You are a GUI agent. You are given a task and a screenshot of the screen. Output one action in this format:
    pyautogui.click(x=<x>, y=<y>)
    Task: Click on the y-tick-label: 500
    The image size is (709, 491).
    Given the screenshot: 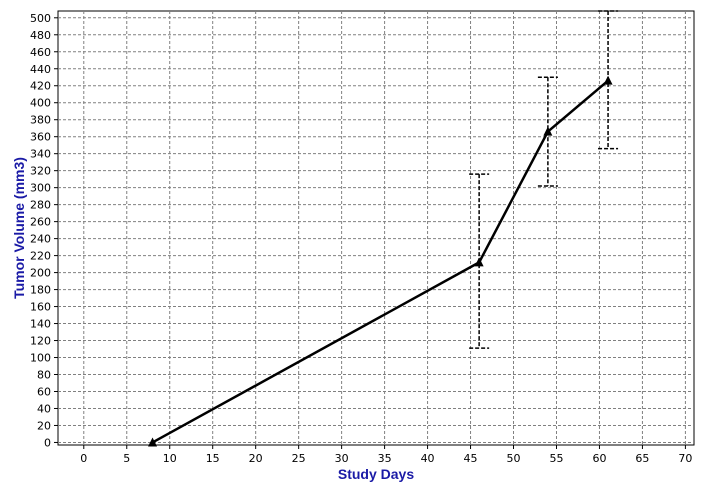 What is the action you would take?
    pyautogui.click(x=40, y=18)
    